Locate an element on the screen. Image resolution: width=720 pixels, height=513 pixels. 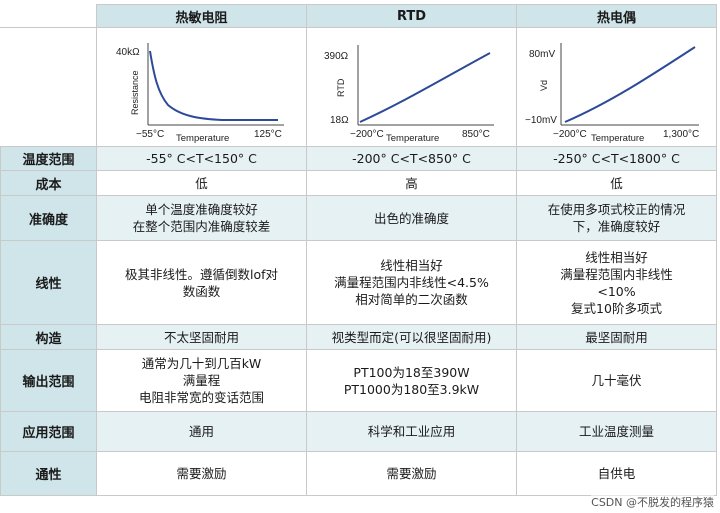
cell-line: 极其非线性。遵循倒数lof对 is located at coordinates (201, 274).